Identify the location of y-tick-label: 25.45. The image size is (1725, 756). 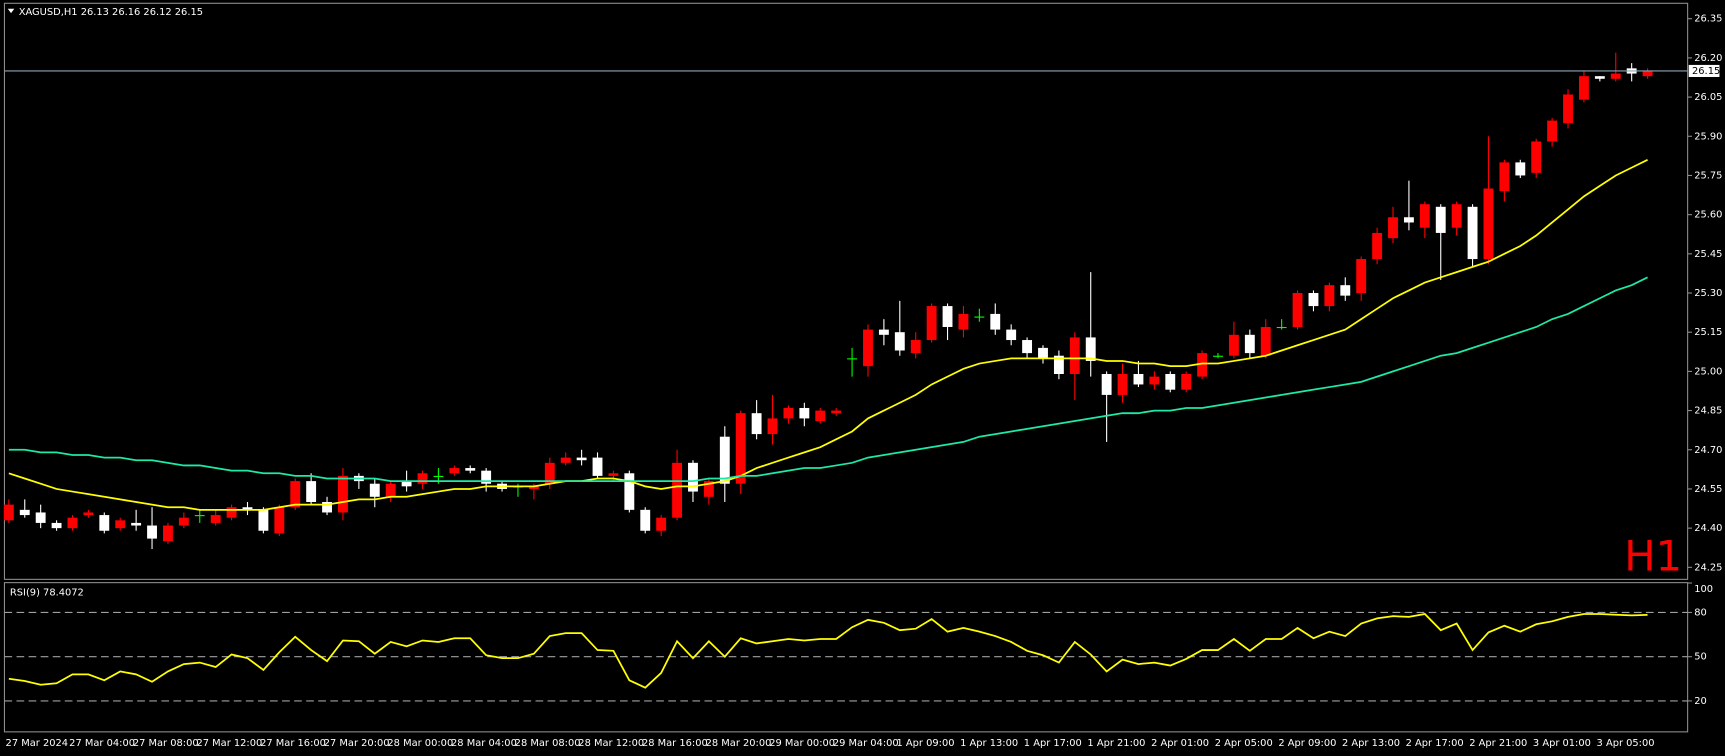
(1708, 254).